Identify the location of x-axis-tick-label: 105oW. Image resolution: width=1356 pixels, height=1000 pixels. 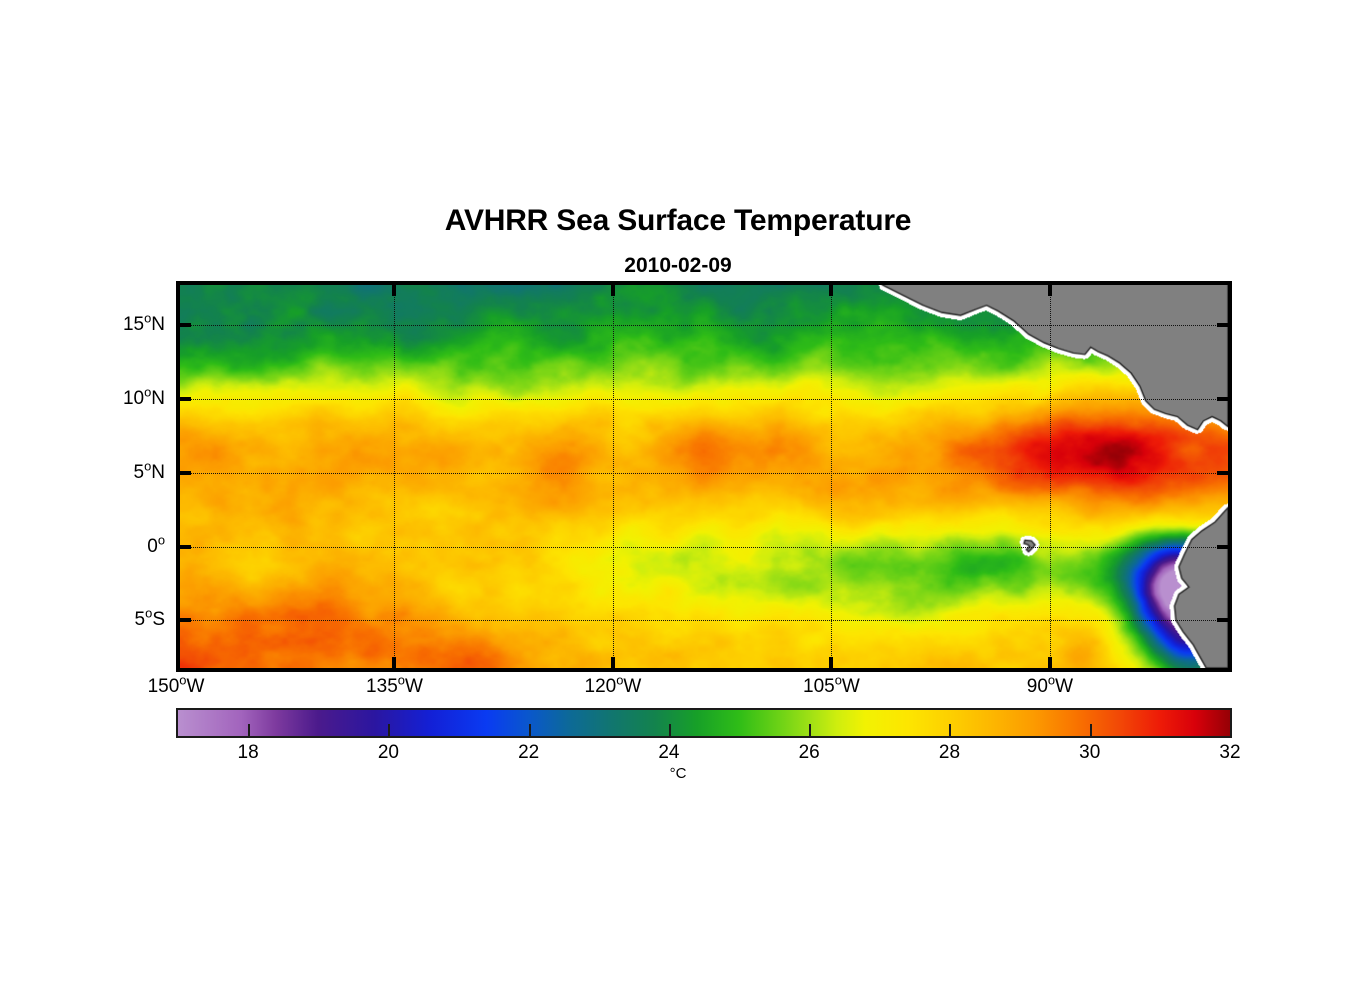
(831, 684).